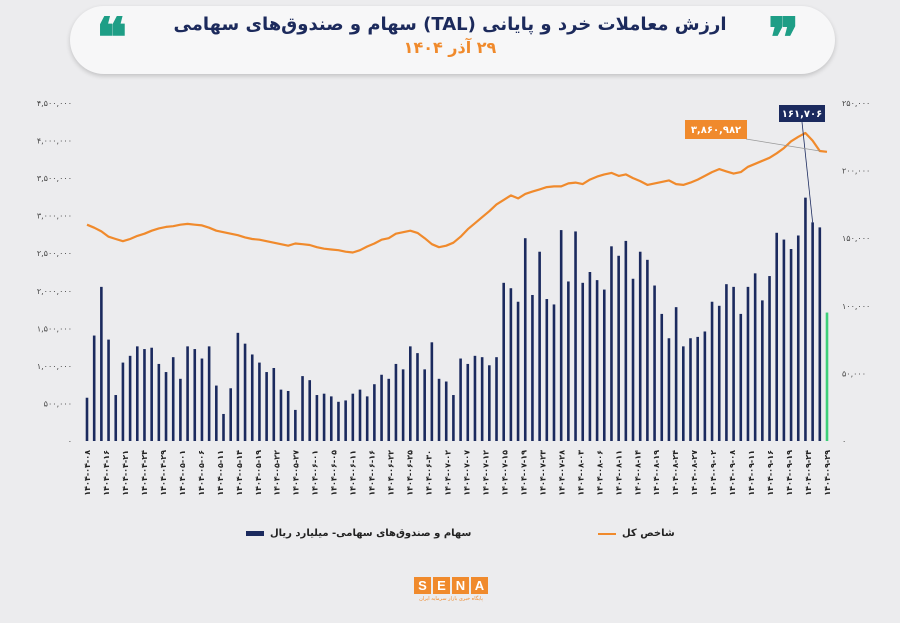 The width and height of the screenshot is (900, 623). I want to click on x-tick-label: ۱۴۰۴-۰۷-۲۳, so click(542, 473).